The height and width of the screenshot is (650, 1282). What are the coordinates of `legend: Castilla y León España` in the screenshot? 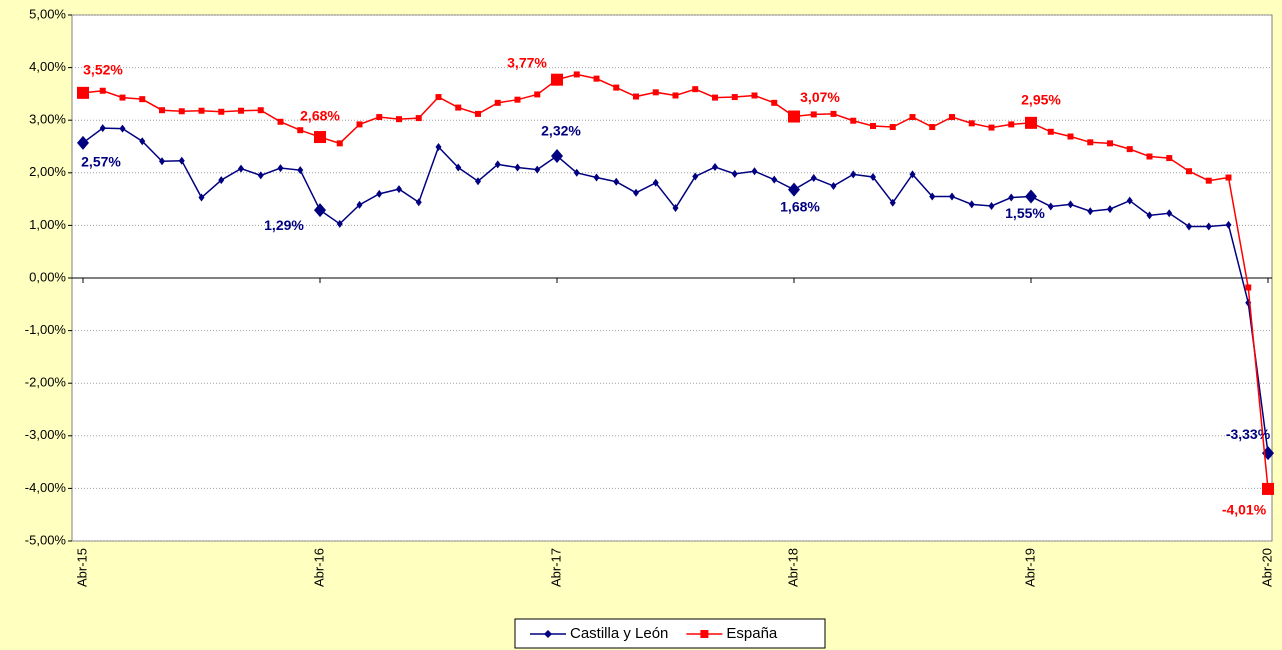 It's located at (670, 633).